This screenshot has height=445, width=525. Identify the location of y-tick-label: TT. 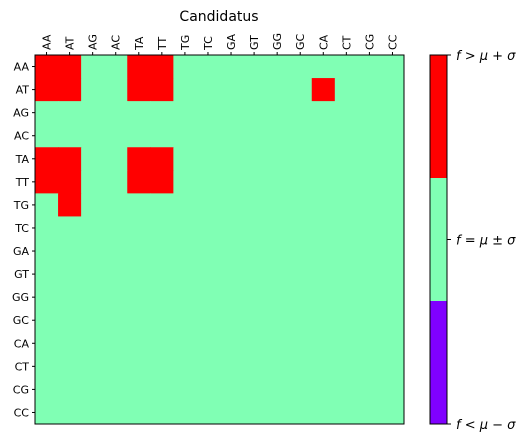
(22, 182).